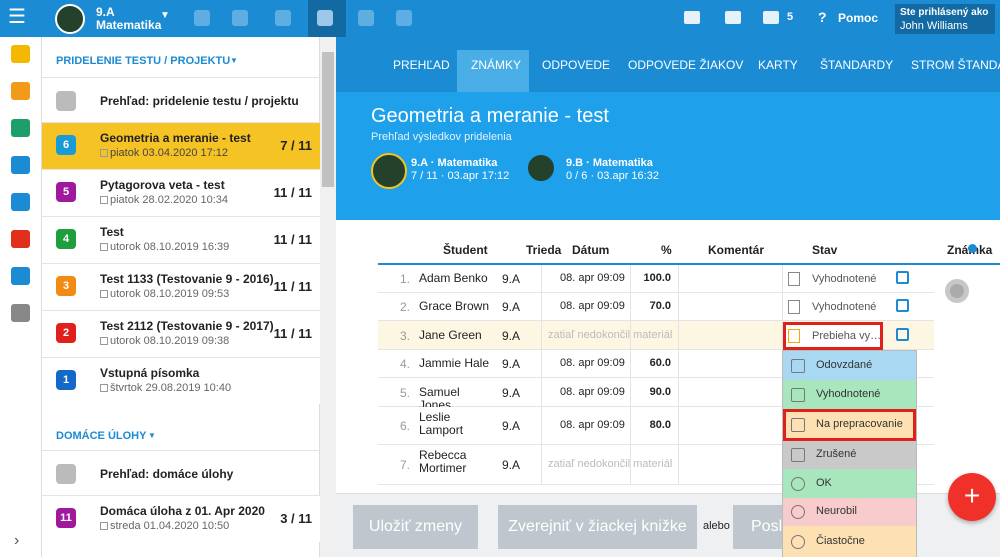  Describe the element at coordinates (955, 65) in the screenshot. I see `tab: STROM ŠTANDARDOV` at that location.